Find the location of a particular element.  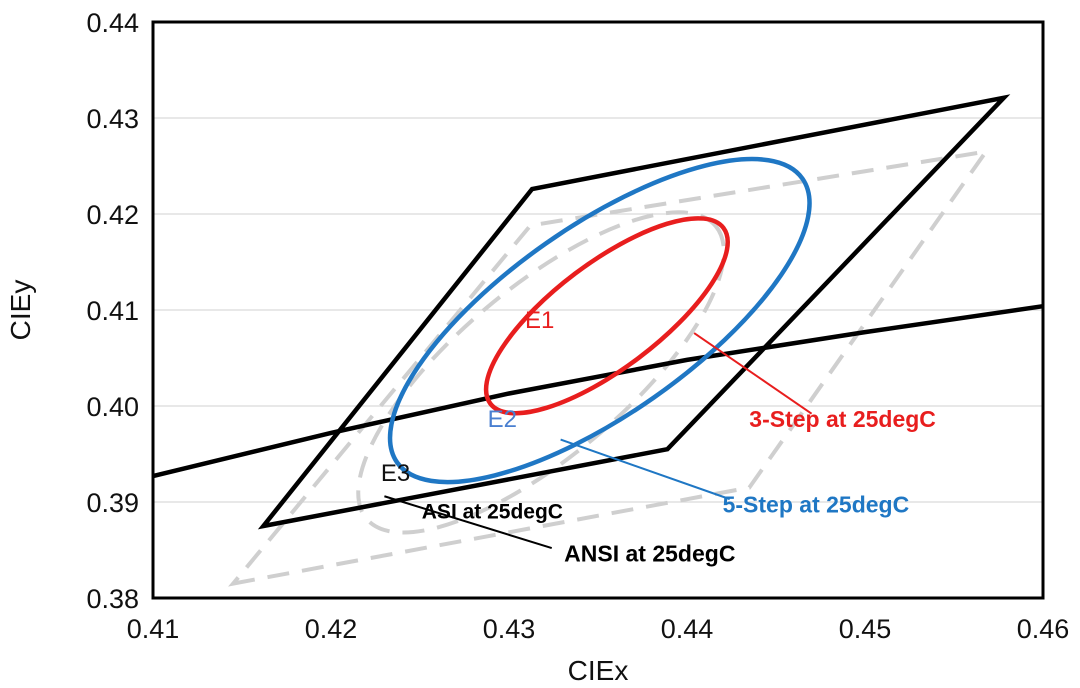

y-tick-label: 0.44 is located at coordinates (112, 23).